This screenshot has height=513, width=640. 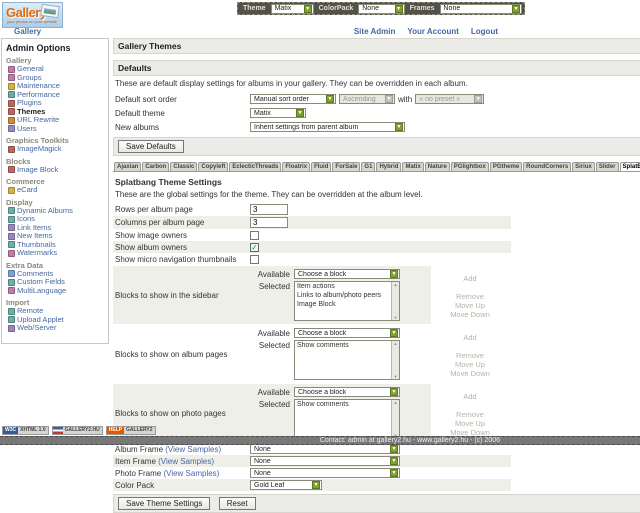 I want to click on show-album-owners-checkbox: ✓, so click(x=254, y=247).